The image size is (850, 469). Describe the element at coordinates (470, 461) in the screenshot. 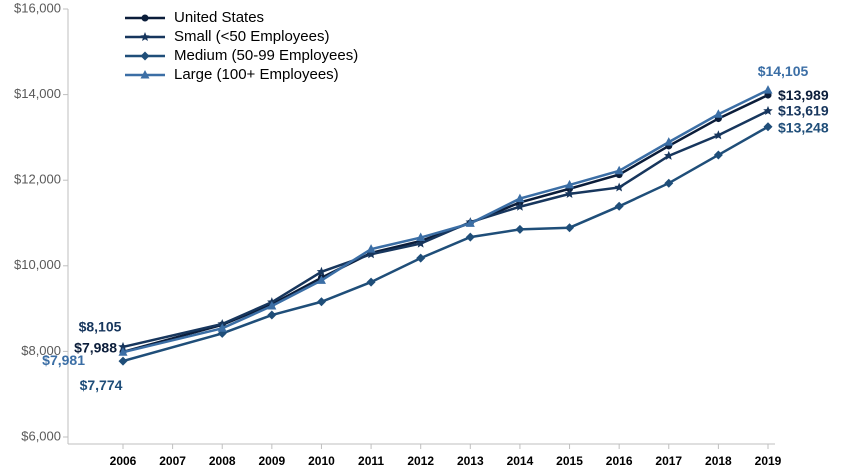

I see `x-tick-label: 2013` at that location.